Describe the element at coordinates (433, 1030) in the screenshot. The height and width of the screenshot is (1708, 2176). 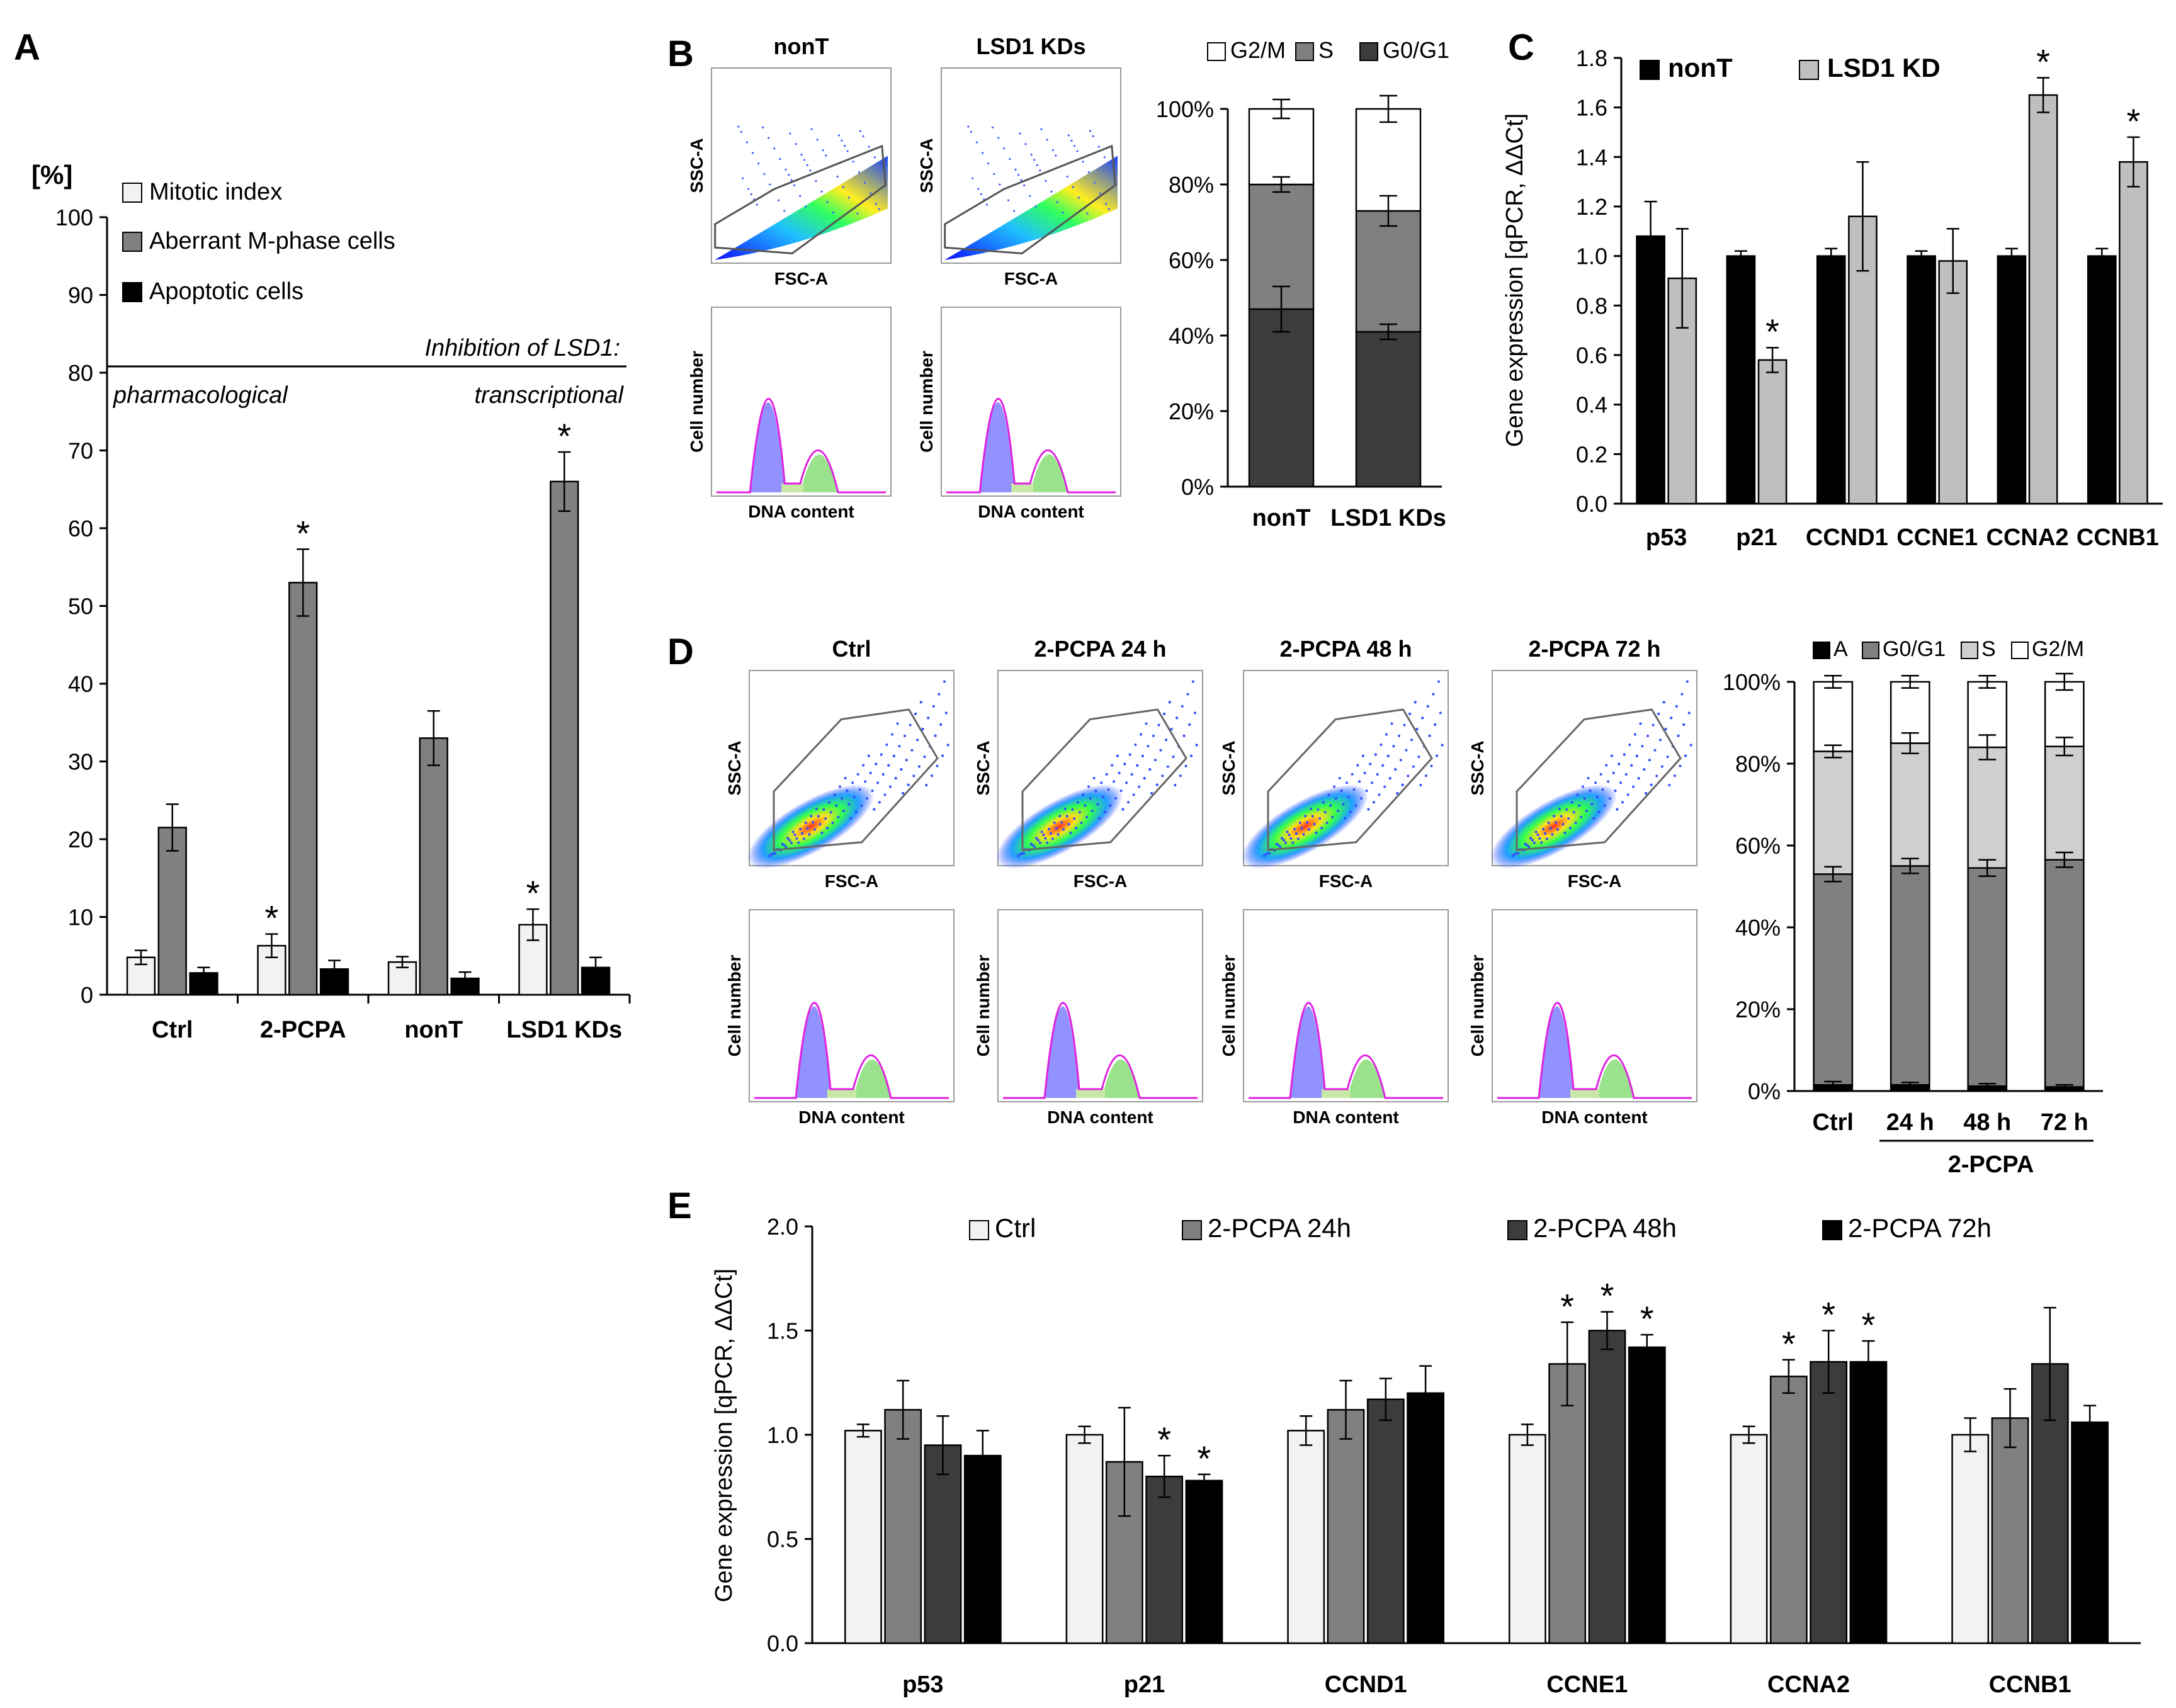
I see `category-label: nonT` at that location.